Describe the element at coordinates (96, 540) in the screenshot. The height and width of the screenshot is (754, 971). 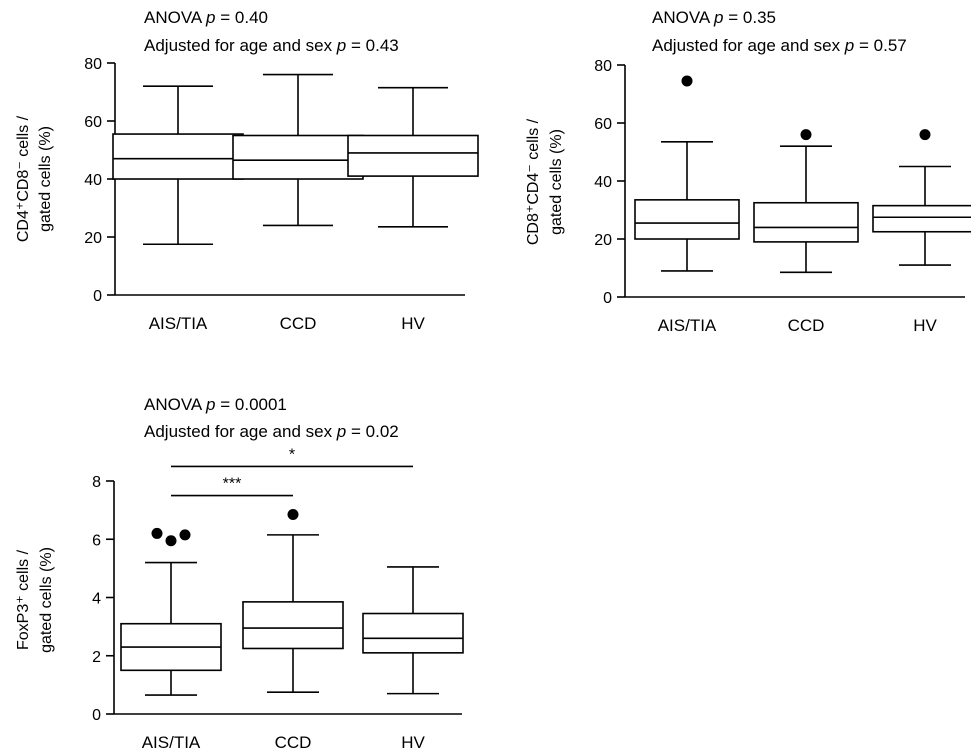
I see `y-tick-label: 6` at that location.